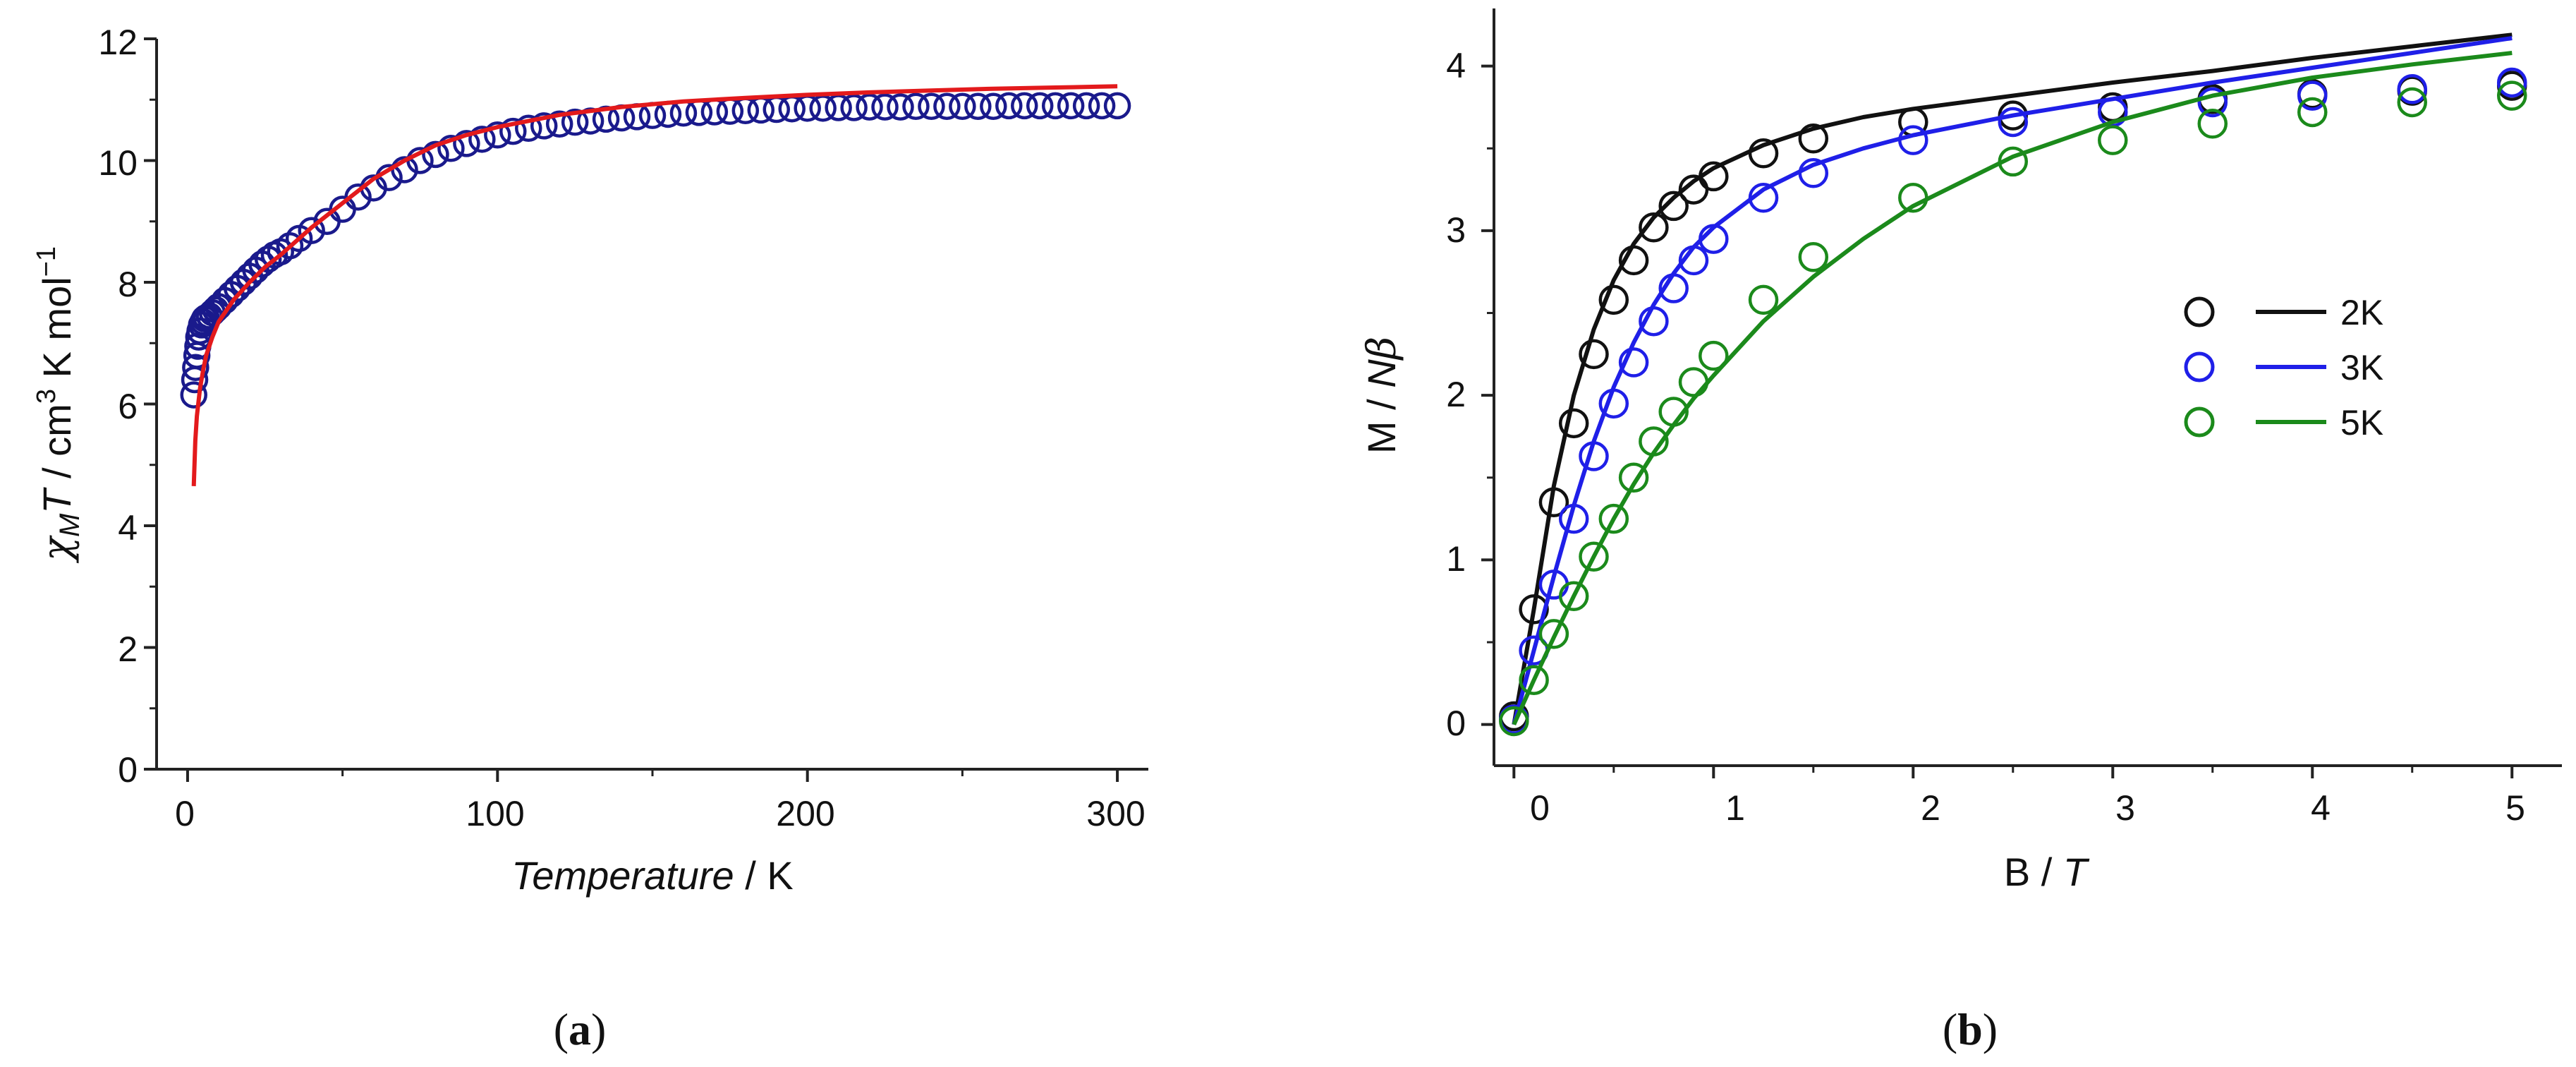 The width and height of the screenshot is (2576, 1067). What do you see at coordinates (1456, 559) in the screenshot?
I see `panel-b-y-tick-label: 1` at bounding box center [1456, 559].